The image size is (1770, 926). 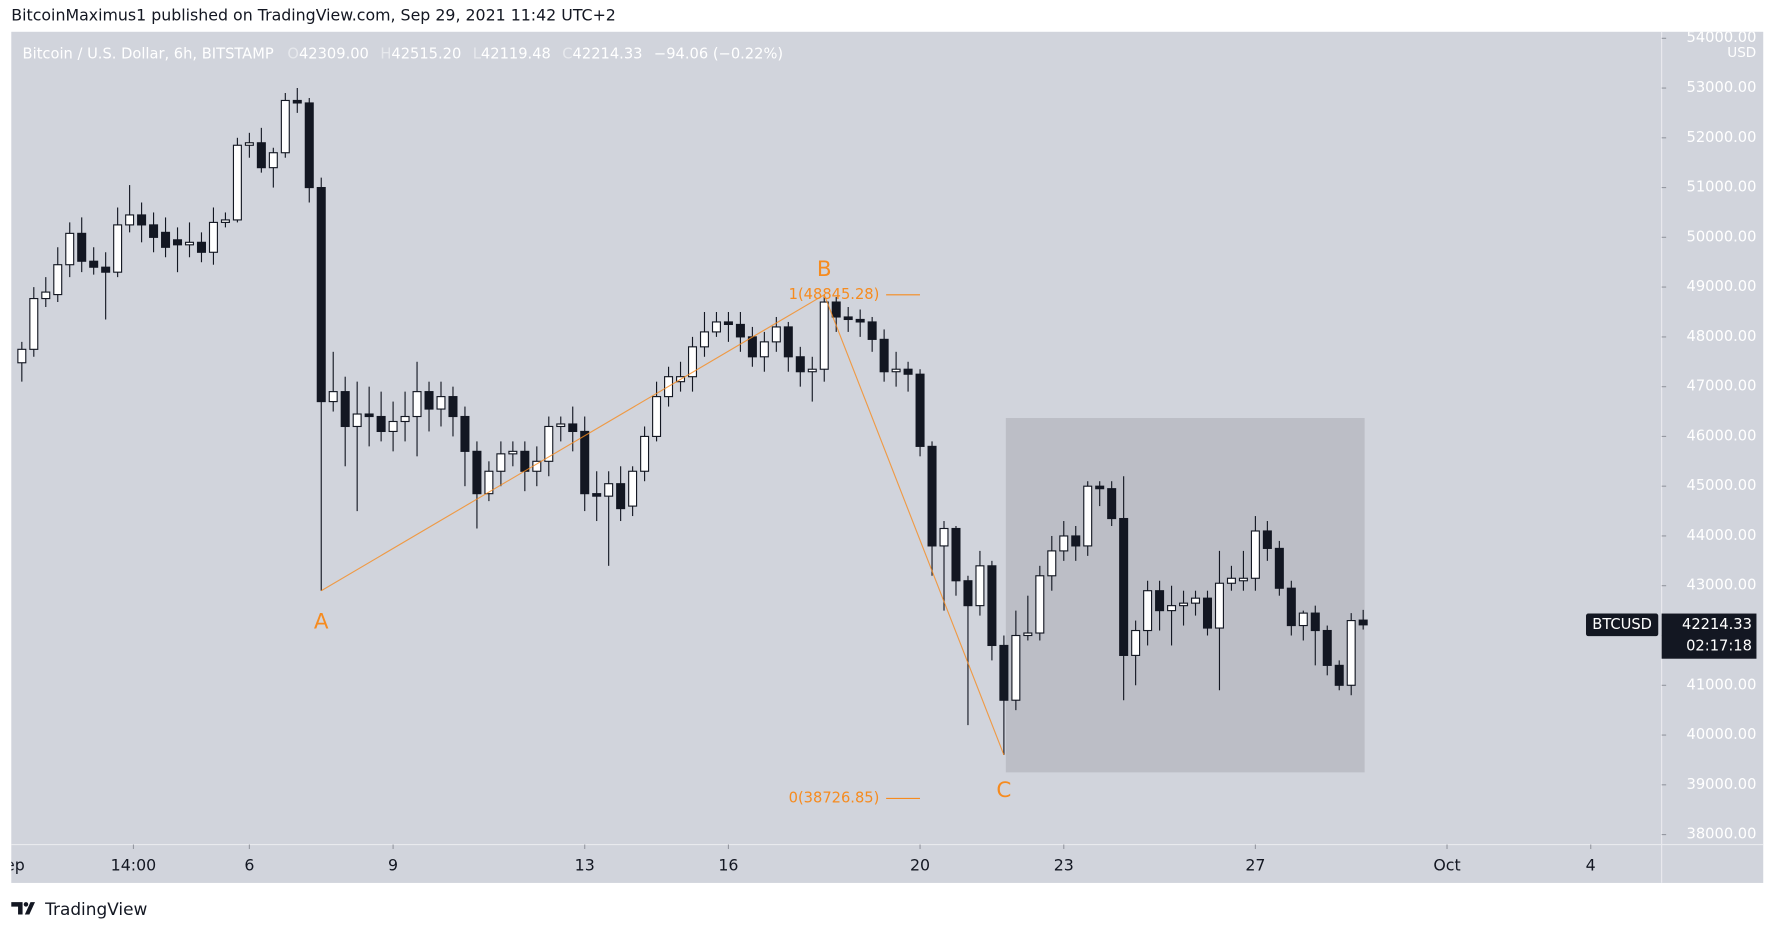 What do you see at coordinates (516, 53) in the screenshot?
I see `legend-value: 42119.48` at bounding box center [516, 53].